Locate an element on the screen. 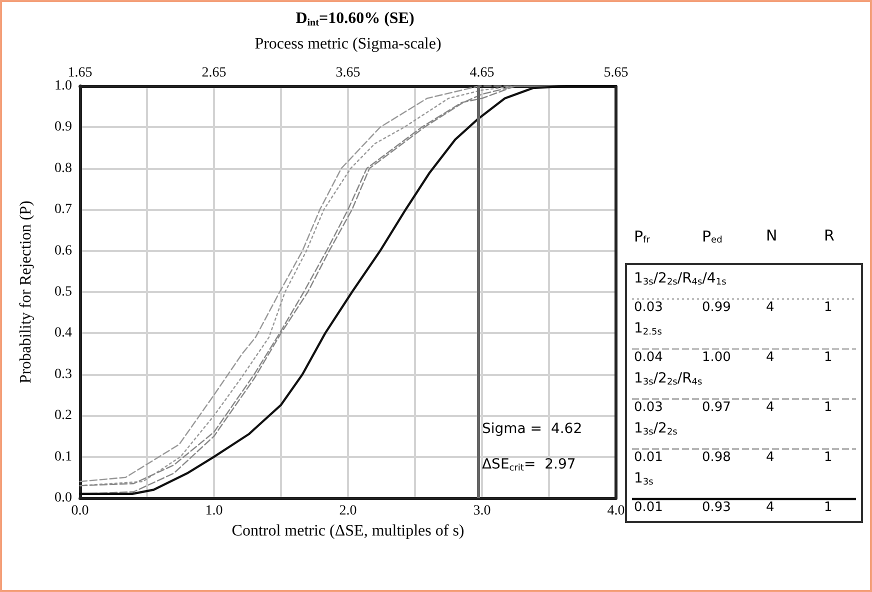 The height and width of the screenshot is (592, 872). y-tick-label: 0.2 is located at coordinates (63, 416).